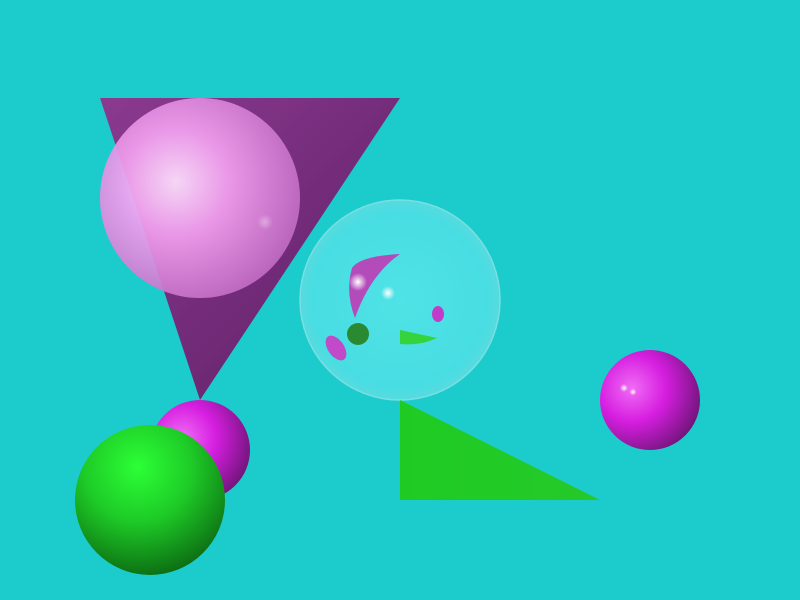 The height and width of the screenshot is (600, 800). I want to click on glass-sphere, so click(400, 300).